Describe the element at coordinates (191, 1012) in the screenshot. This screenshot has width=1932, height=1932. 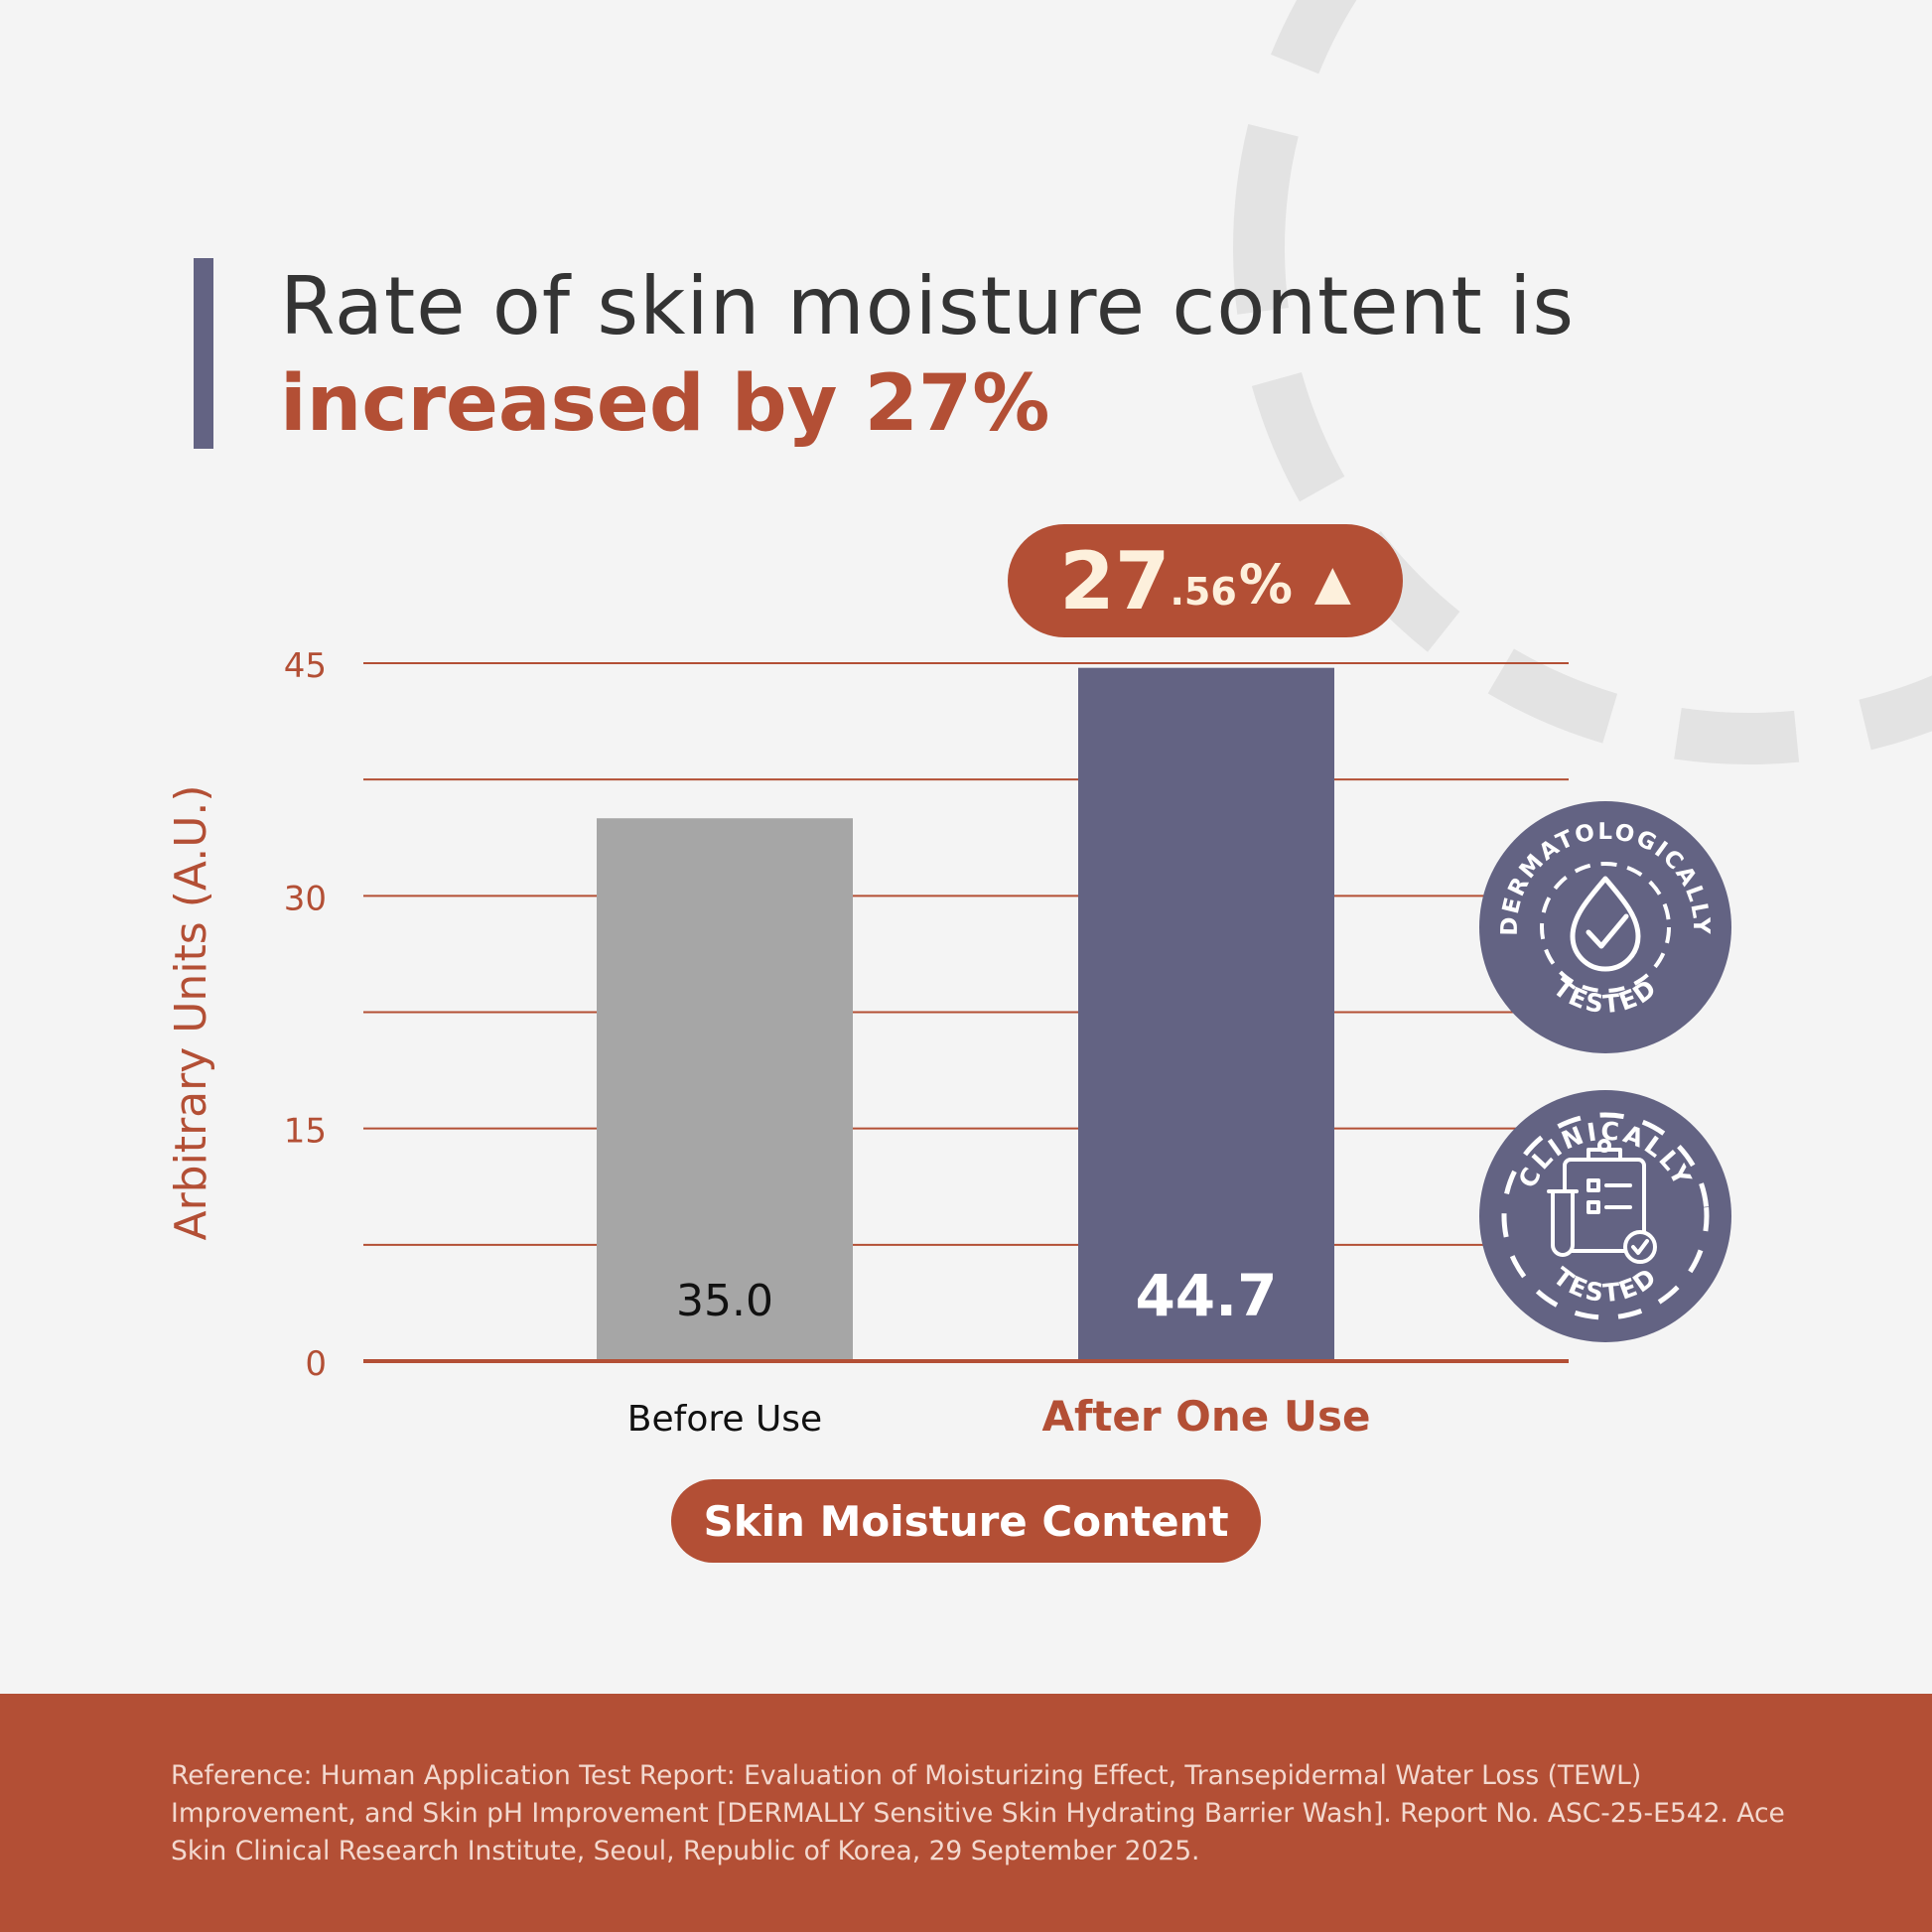
I see `y-axis-label: Arbitrary Units (A.U.)` at that location.